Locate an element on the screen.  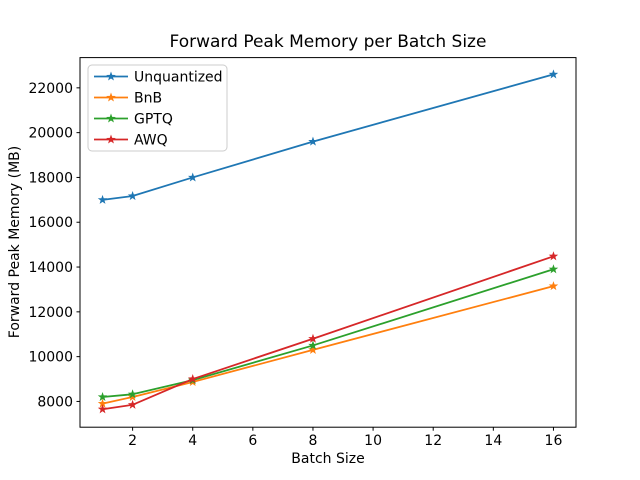
y-tick-label: 10000 is located at coordinates (50, 358).